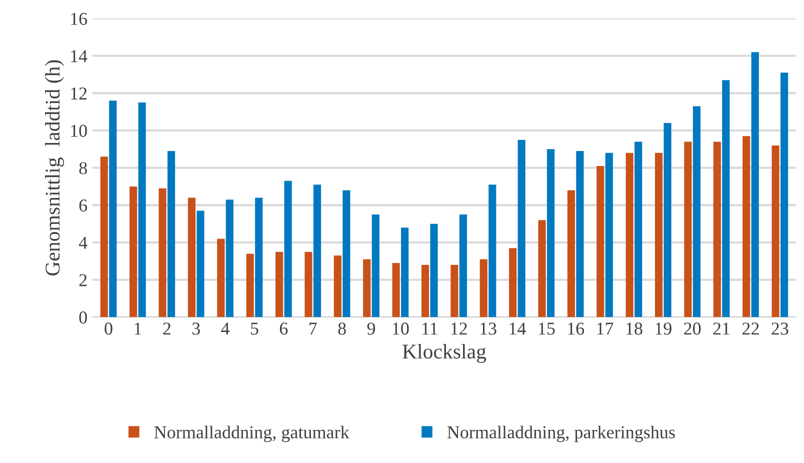  What do you see at coordinates (79, 56) in the screenshot?
I see `y-tick-label: 14` at bounding box center [79, 56].